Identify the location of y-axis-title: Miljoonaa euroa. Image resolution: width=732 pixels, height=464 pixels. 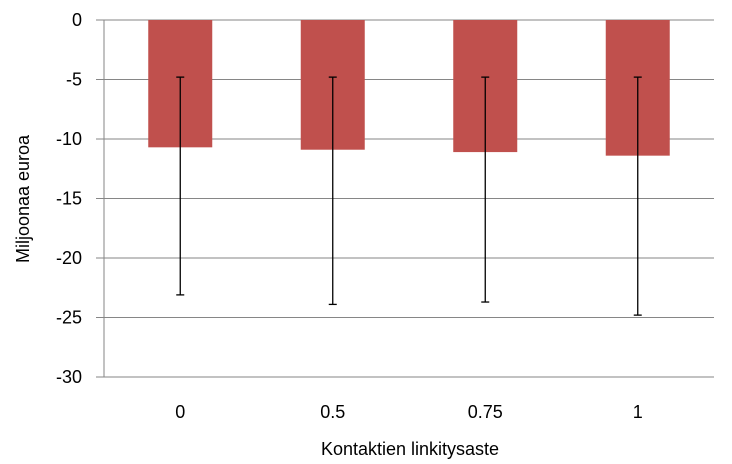
(23, 198).